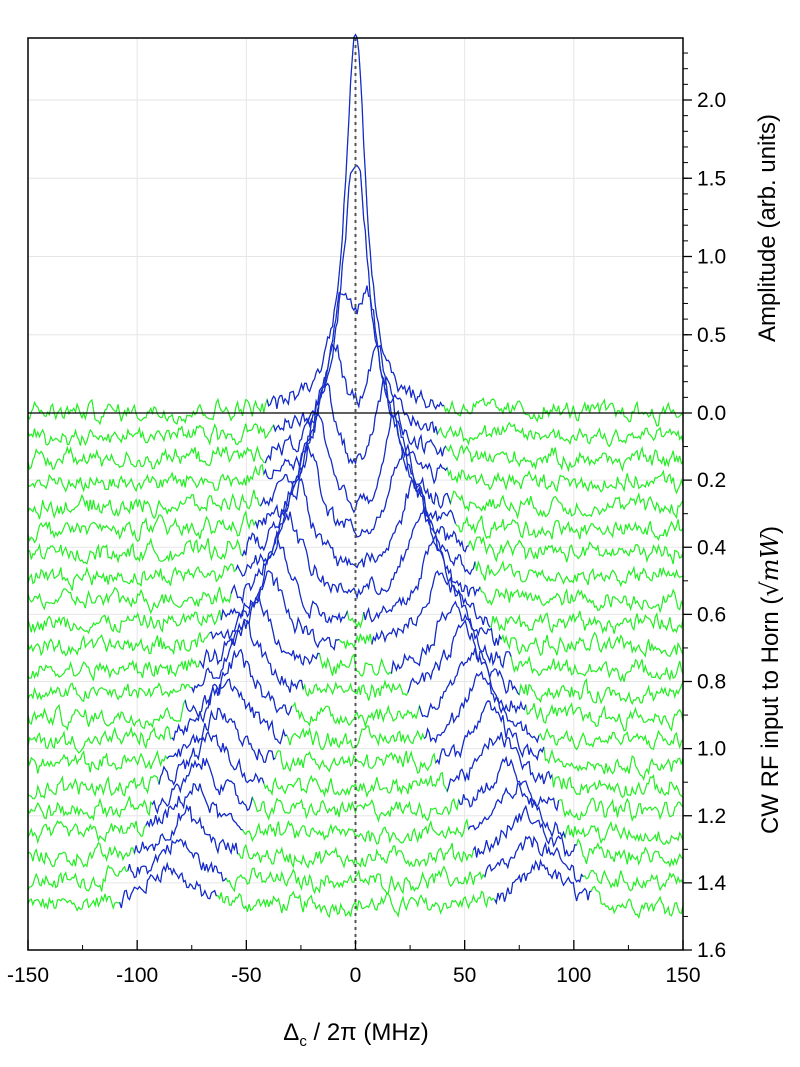 The width and height of the screenshot is (800, 1067). Describe the element at coordinates (711, 614) in the screenshot. I see `power-tick-label: 0.6` at that location.